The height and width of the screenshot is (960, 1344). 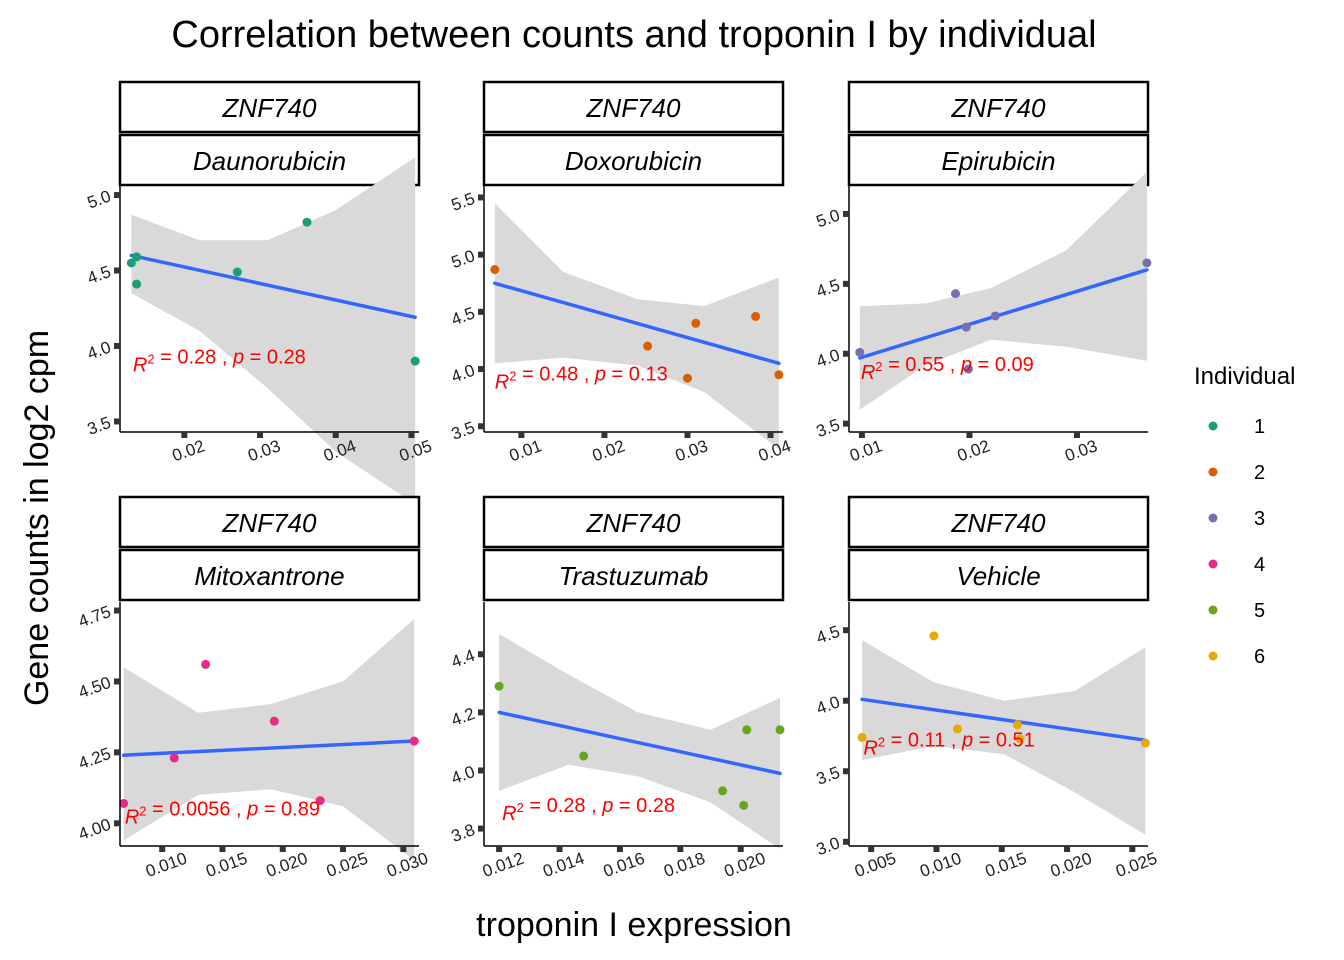 I want to click on y-tick-label: 4.00, so click(x=95, y=829).